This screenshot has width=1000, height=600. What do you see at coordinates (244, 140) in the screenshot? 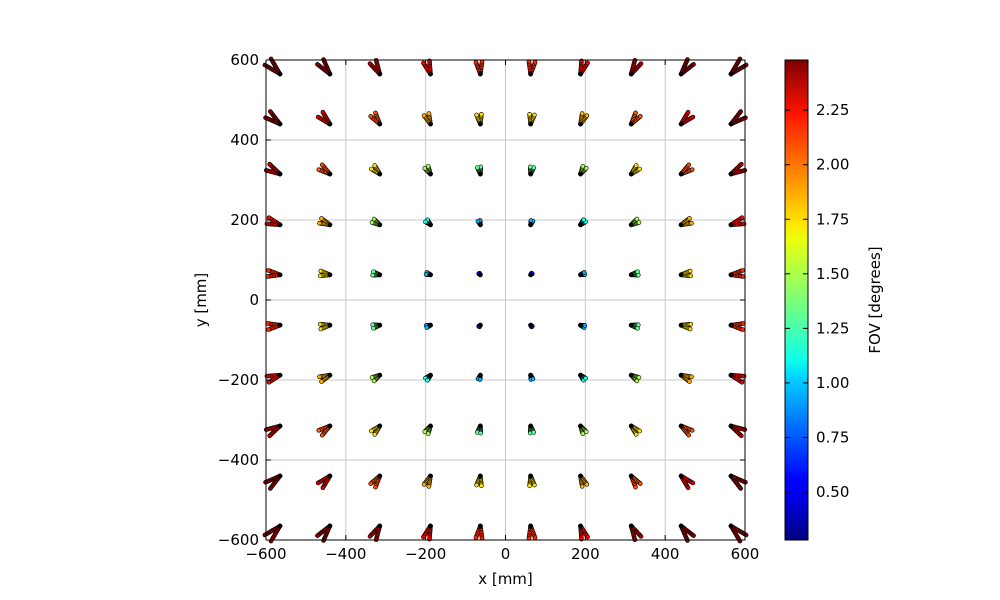
I see `y-tick-label: 400` at bounding box center [244, 140].